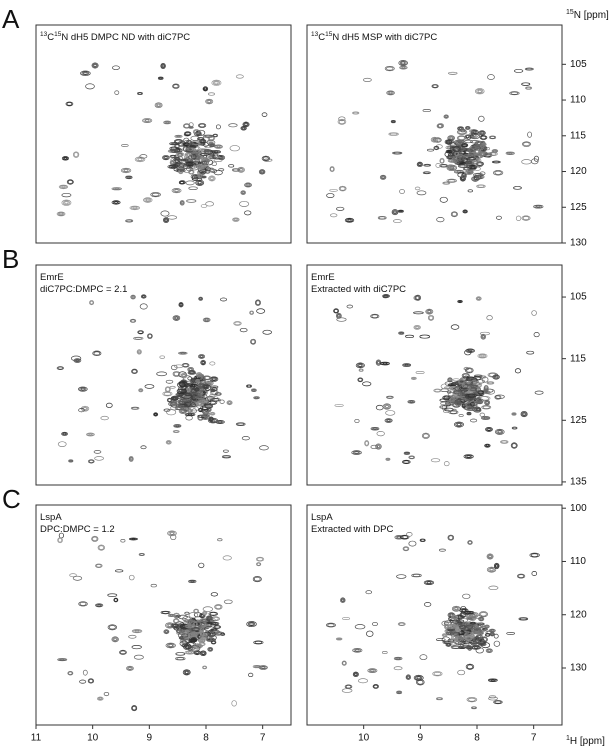  Describe the element at coordinates (358, 289) in the screenshot. I see `title-text: Extracted with diC7PC` at that location.